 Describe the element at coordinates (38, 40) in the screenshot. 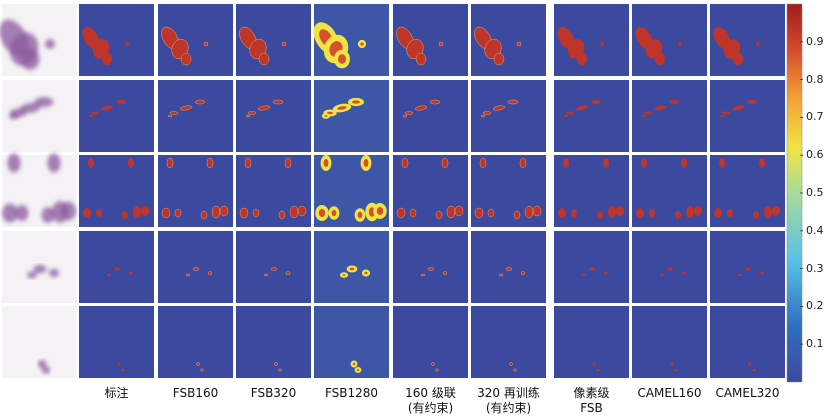

I see `panel-r1-c1` at that location.